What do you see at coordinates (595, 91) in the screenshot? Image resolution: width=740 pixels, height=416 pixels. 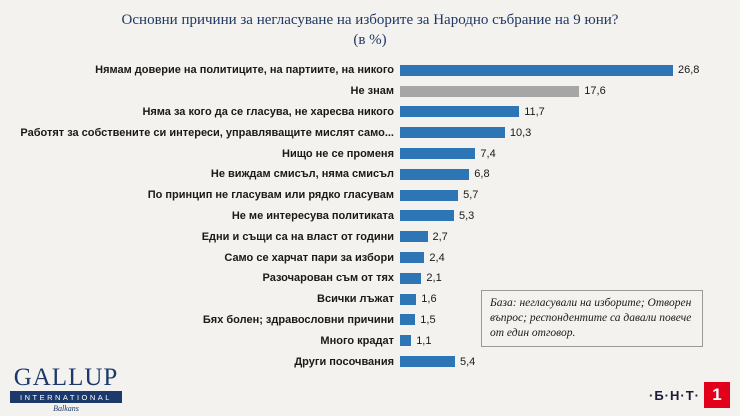 I see `value-label: 17,6` at bounding box center [595, 91].